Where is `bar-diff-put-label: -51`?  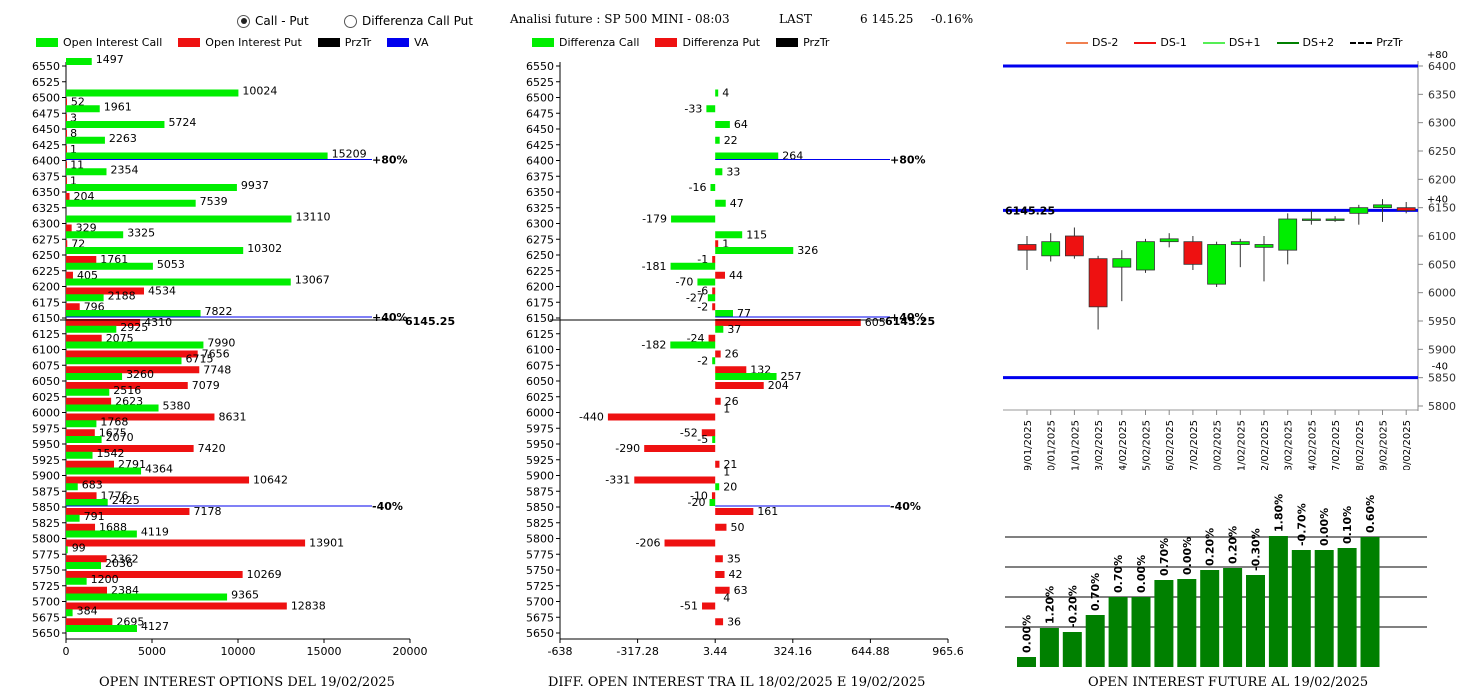 bar-diff-put-label: -51 is located at coordinates (689, 606).